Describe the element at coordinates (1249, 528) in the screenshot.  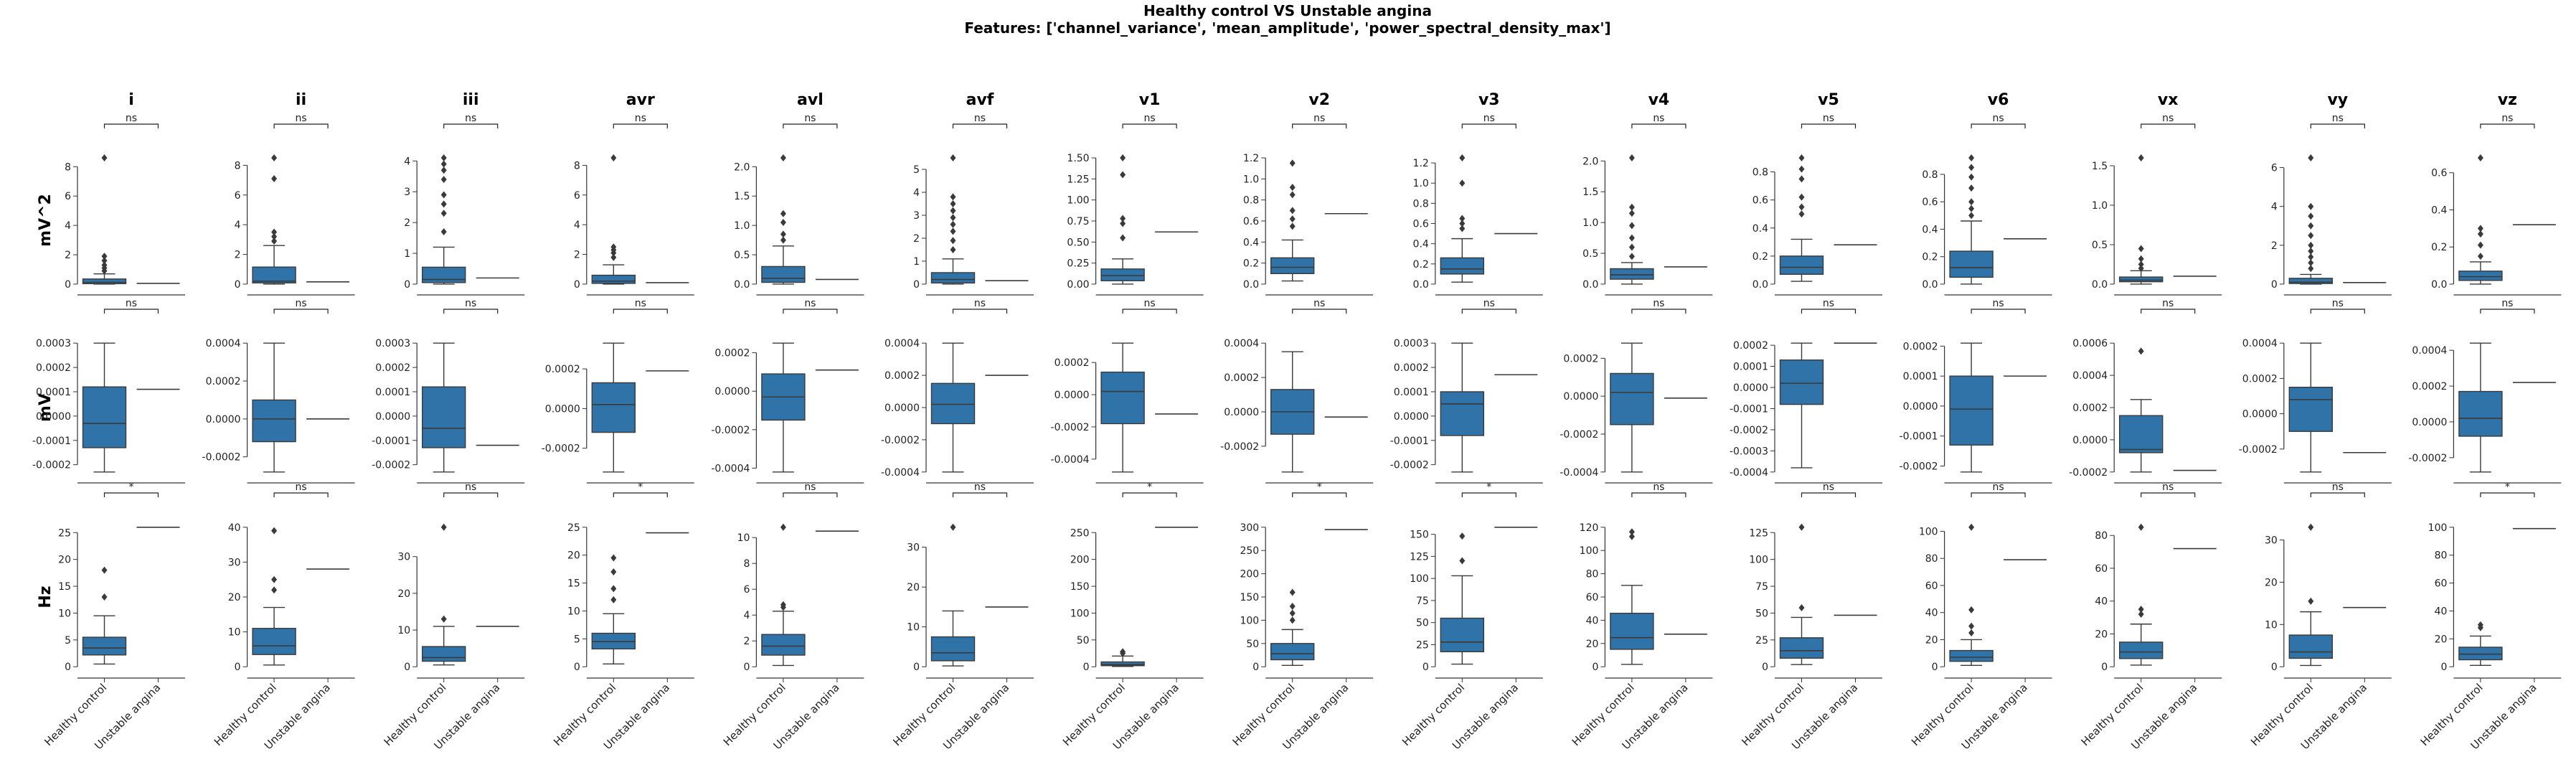
I see `y-tick-label: 300` at that location.